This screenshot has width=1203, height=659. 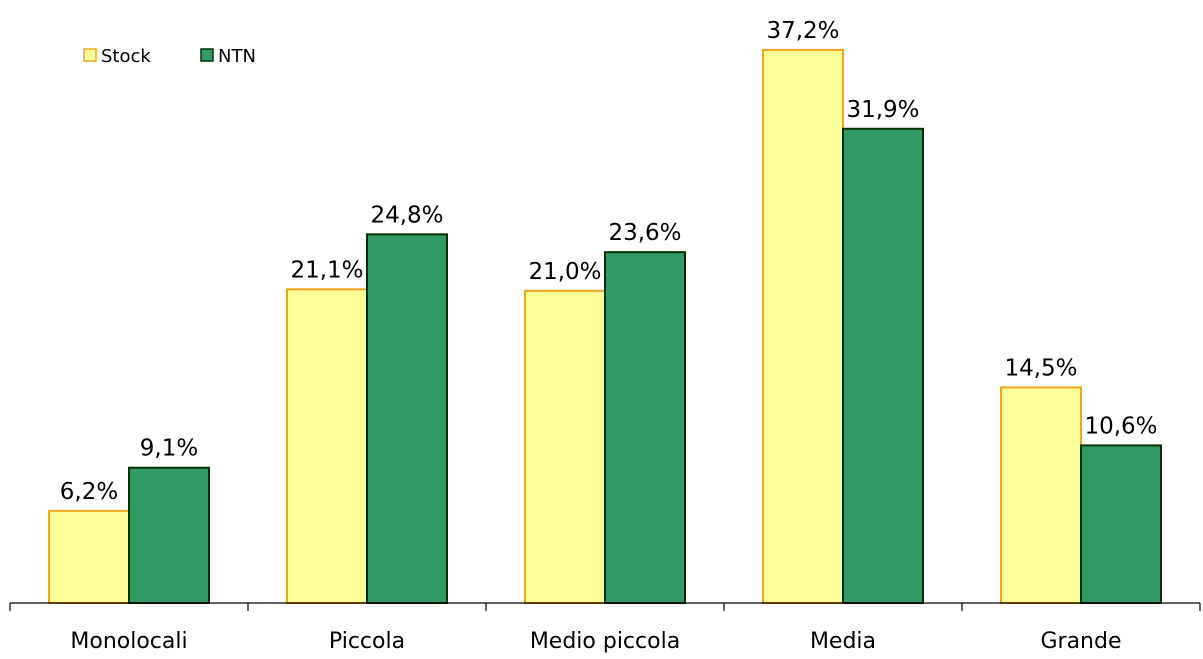 I want to click on legend-label-ntn: NTN, so click(x=237, y=56).